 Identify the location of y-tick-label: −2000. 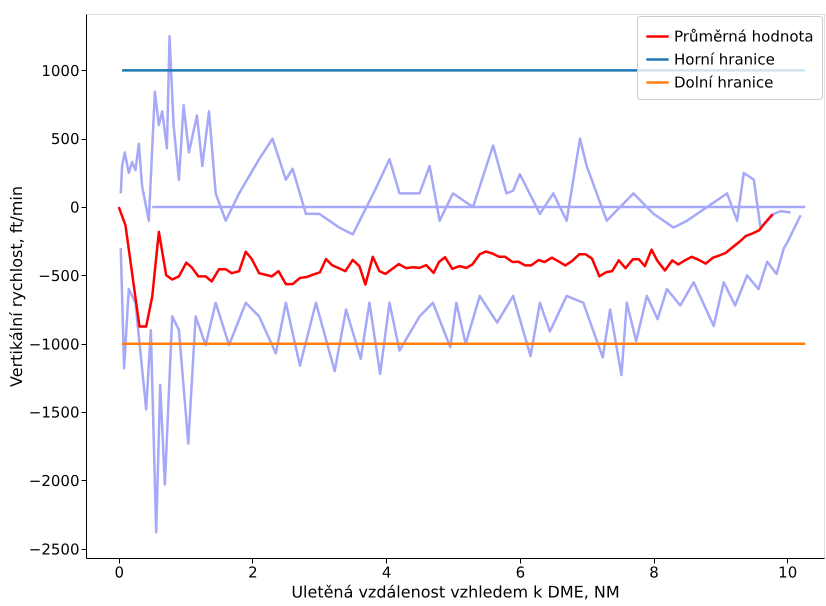
(54, 481).